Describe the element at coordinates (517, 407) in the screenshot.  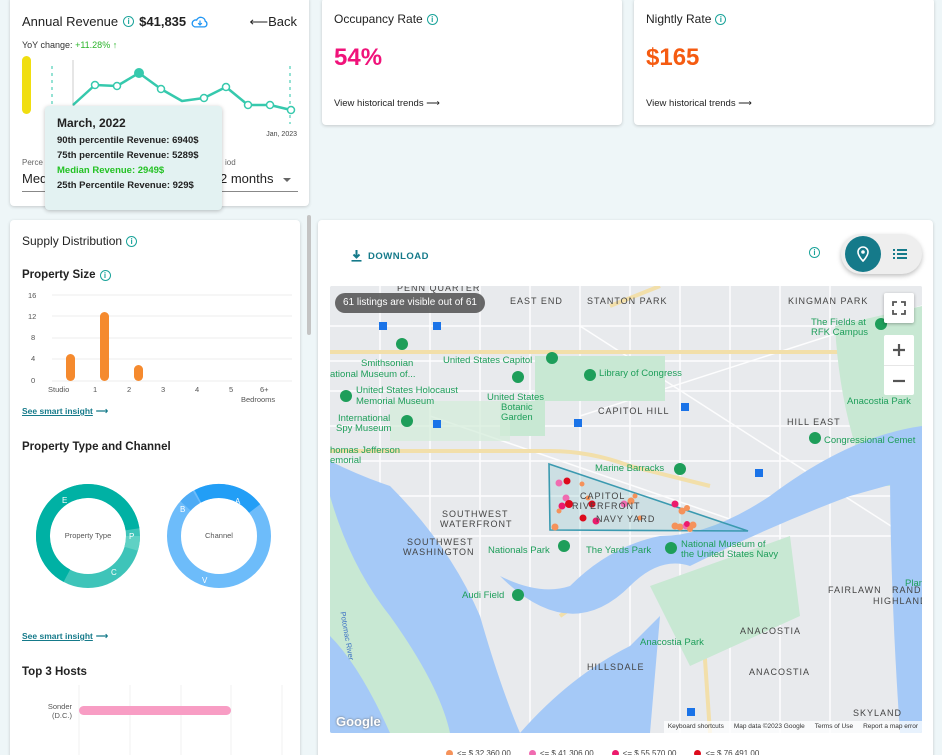
I see `poi-label: Botanic` at that location.